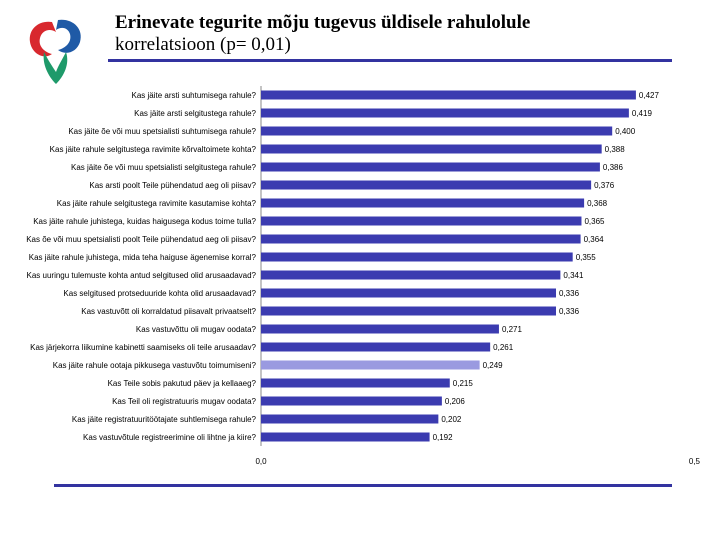  Describe the element at coordinates (695, 461) in the screenshot. I see `x-tick-label: 0,5` at that location.